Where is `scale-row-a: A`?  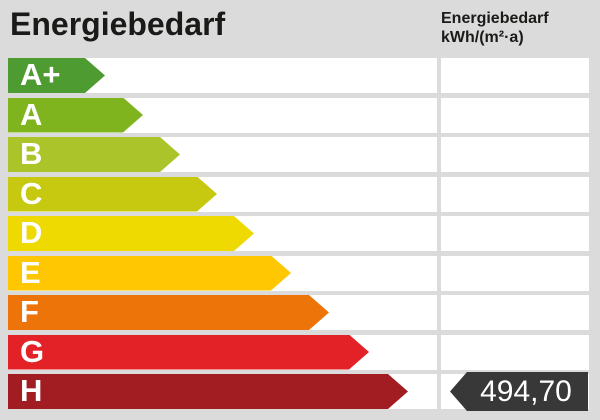 scale-row-a: A is located at coordinates (298, 115).